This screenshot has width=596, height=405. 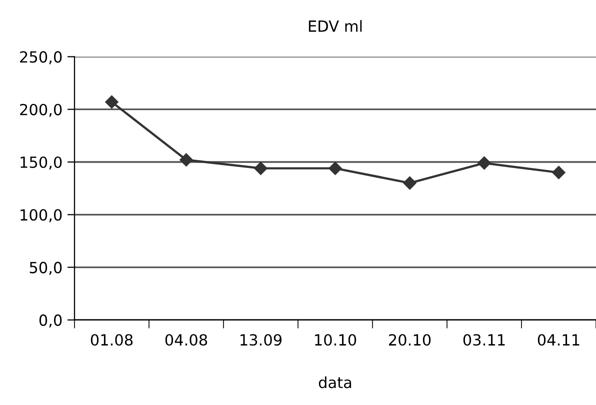 What do you see at coordinates (41, 57) in the screenshot?
I see `y-tick-label: 250,0` at bounding box center [41, 57].